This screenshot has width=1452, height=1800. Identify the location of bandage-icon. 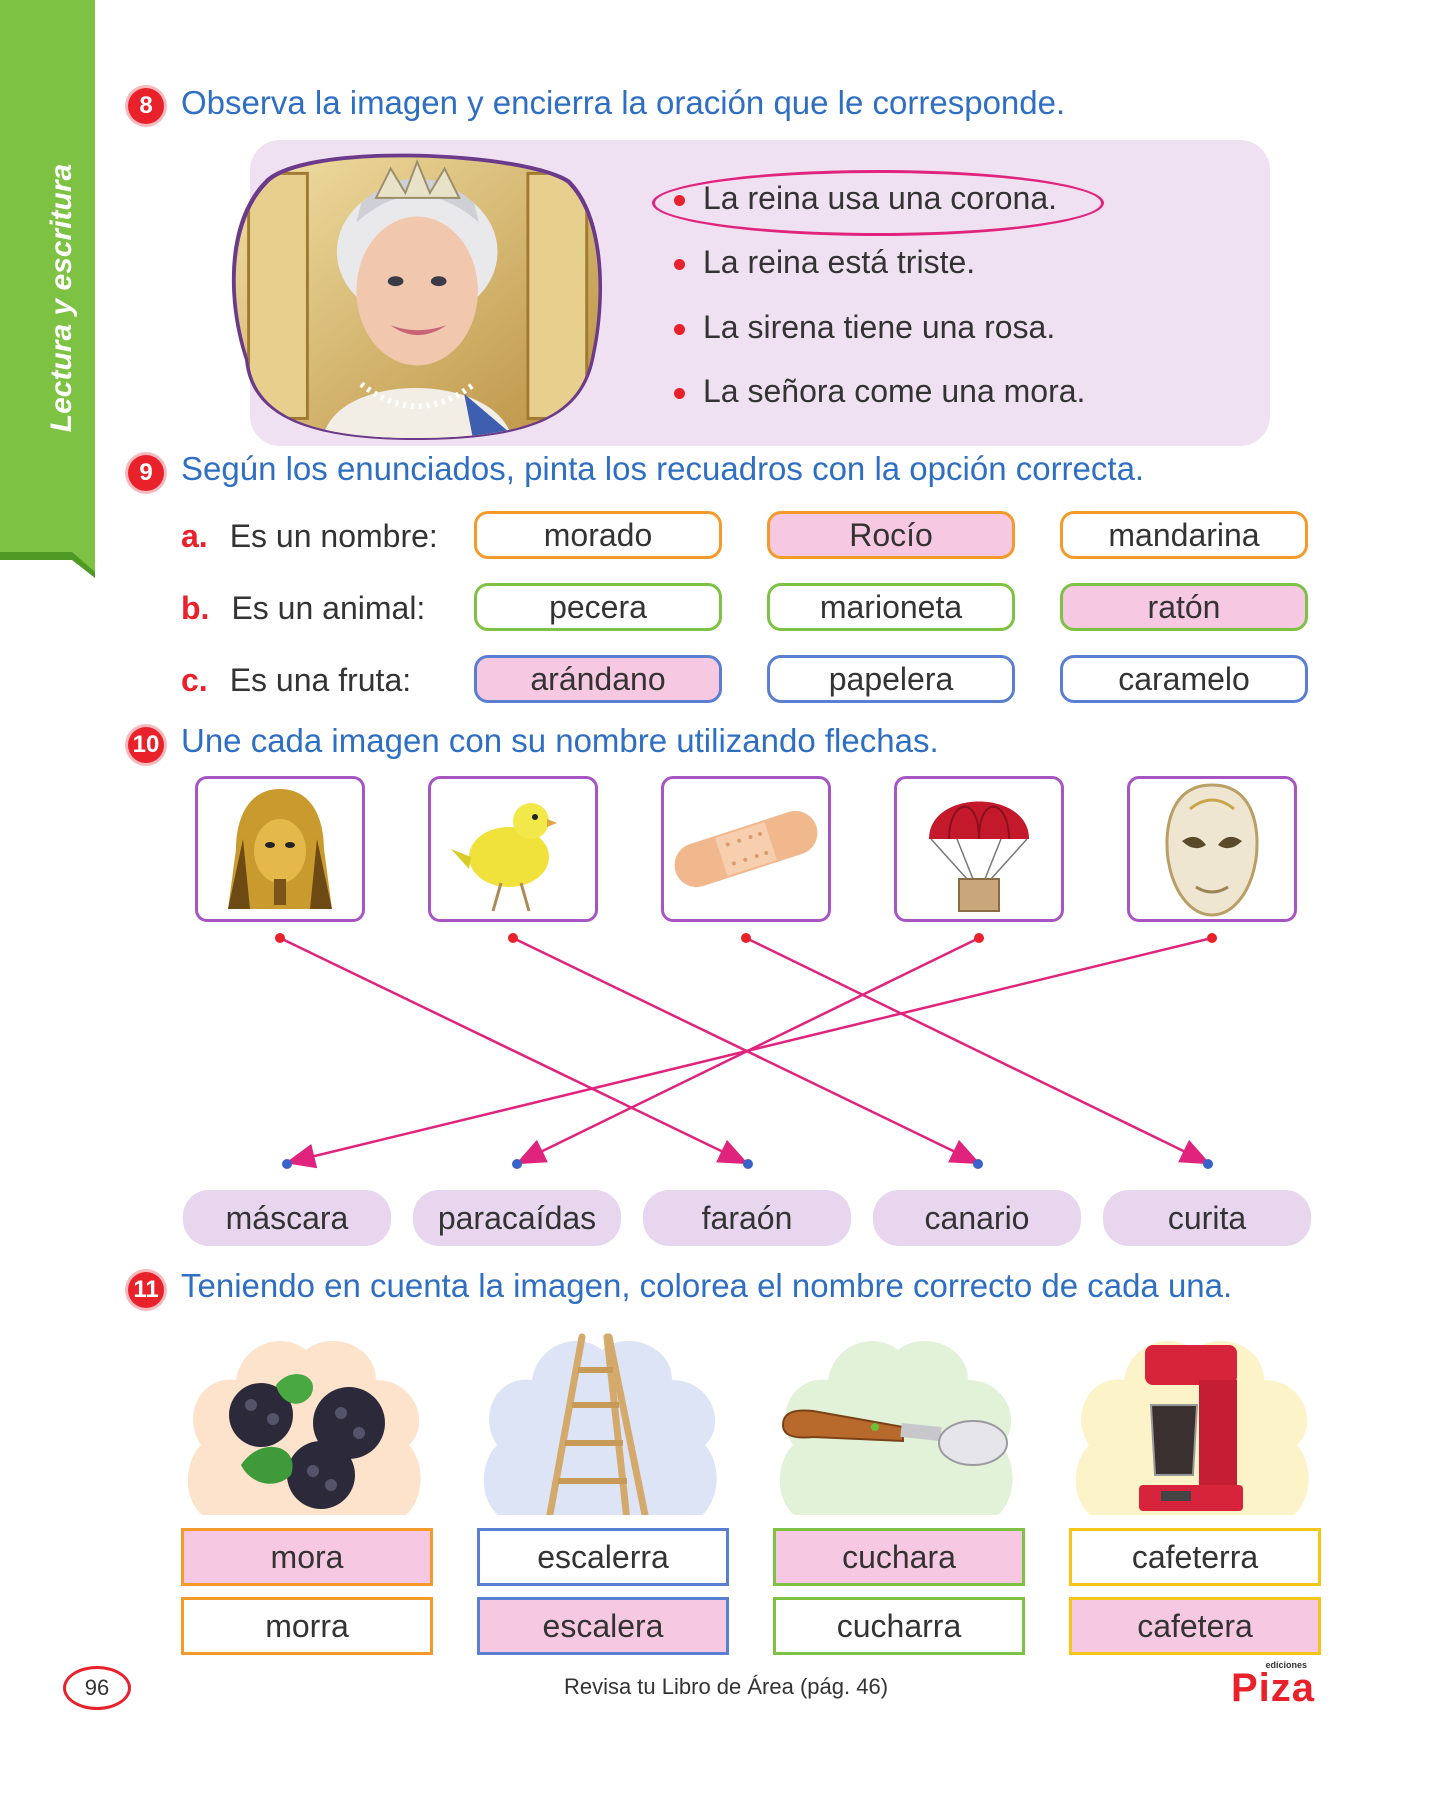
(746, 849).